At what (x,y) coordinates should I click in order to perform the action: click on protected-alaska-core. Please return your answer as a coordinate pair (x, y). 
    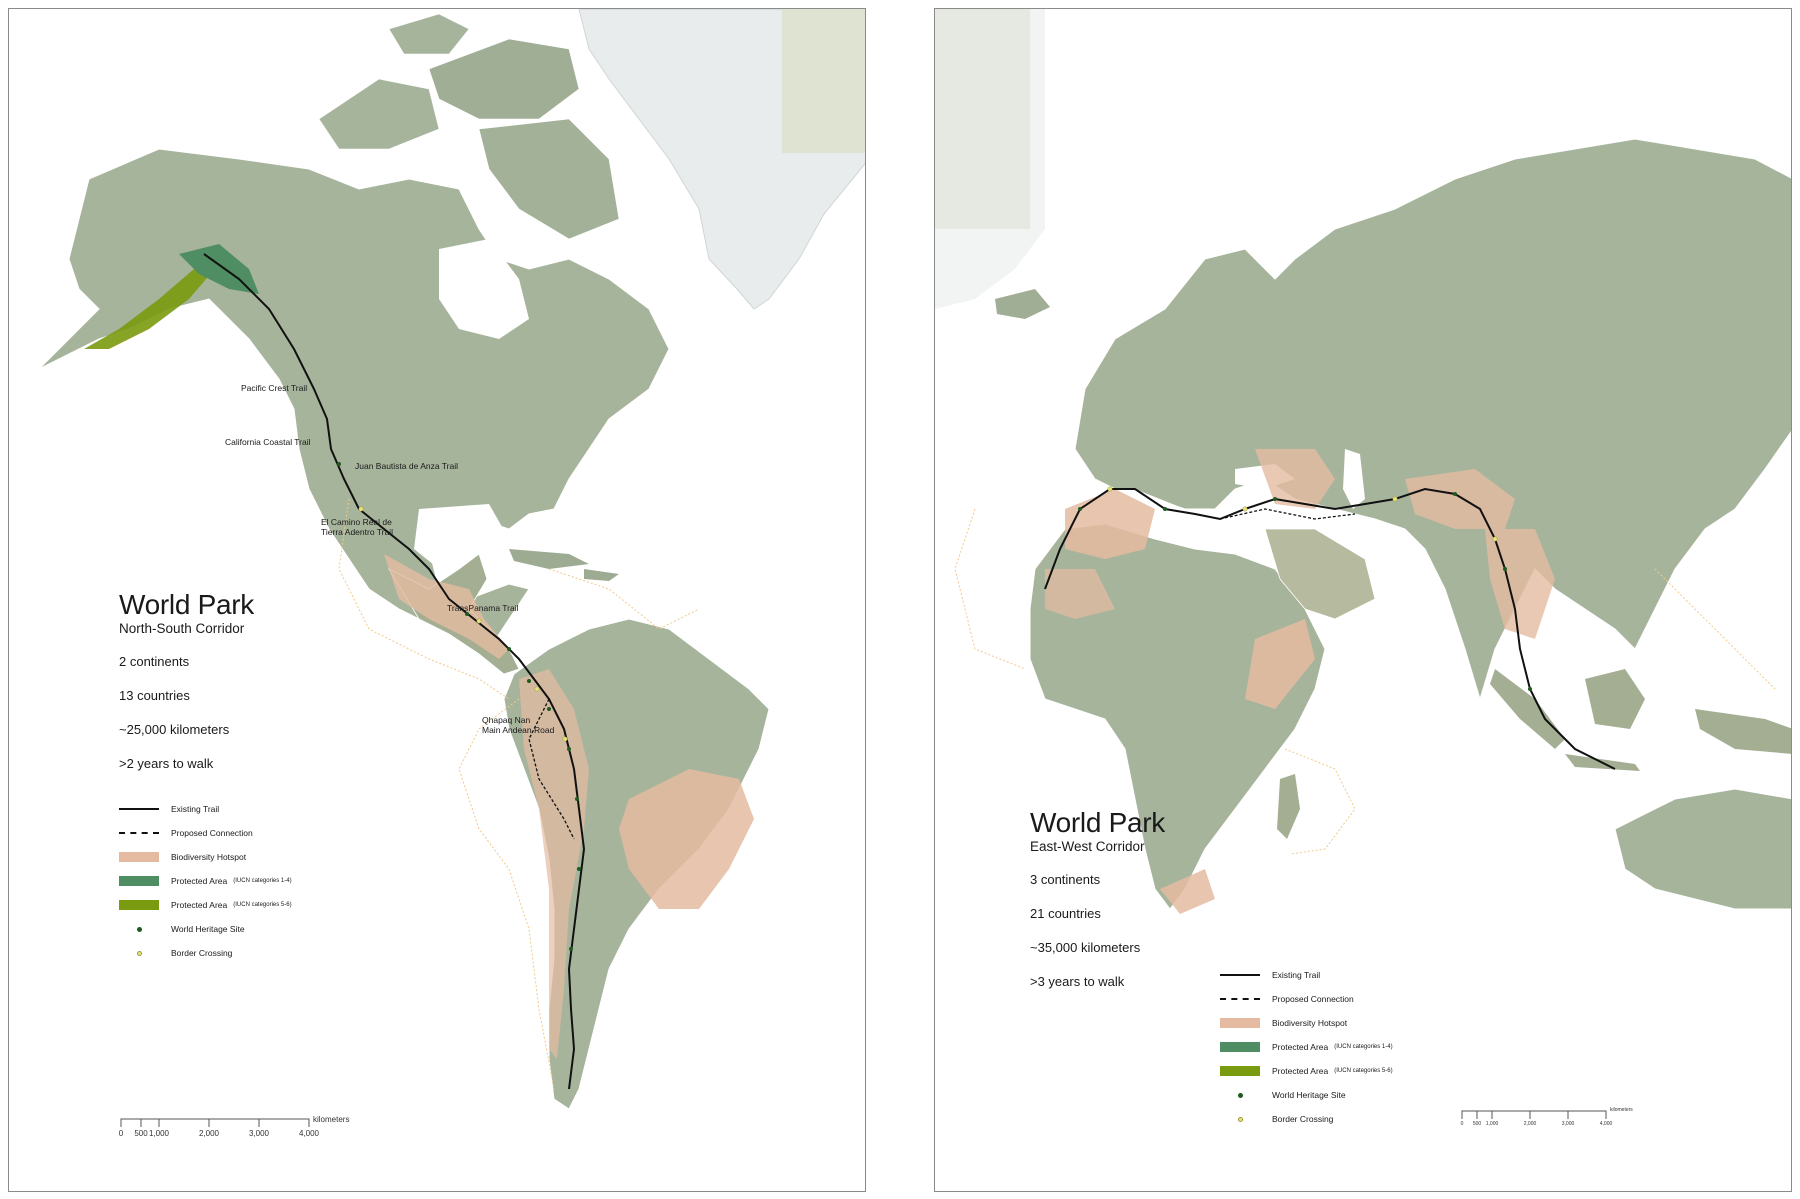
    Looking at the image, I should click on (219, 269).